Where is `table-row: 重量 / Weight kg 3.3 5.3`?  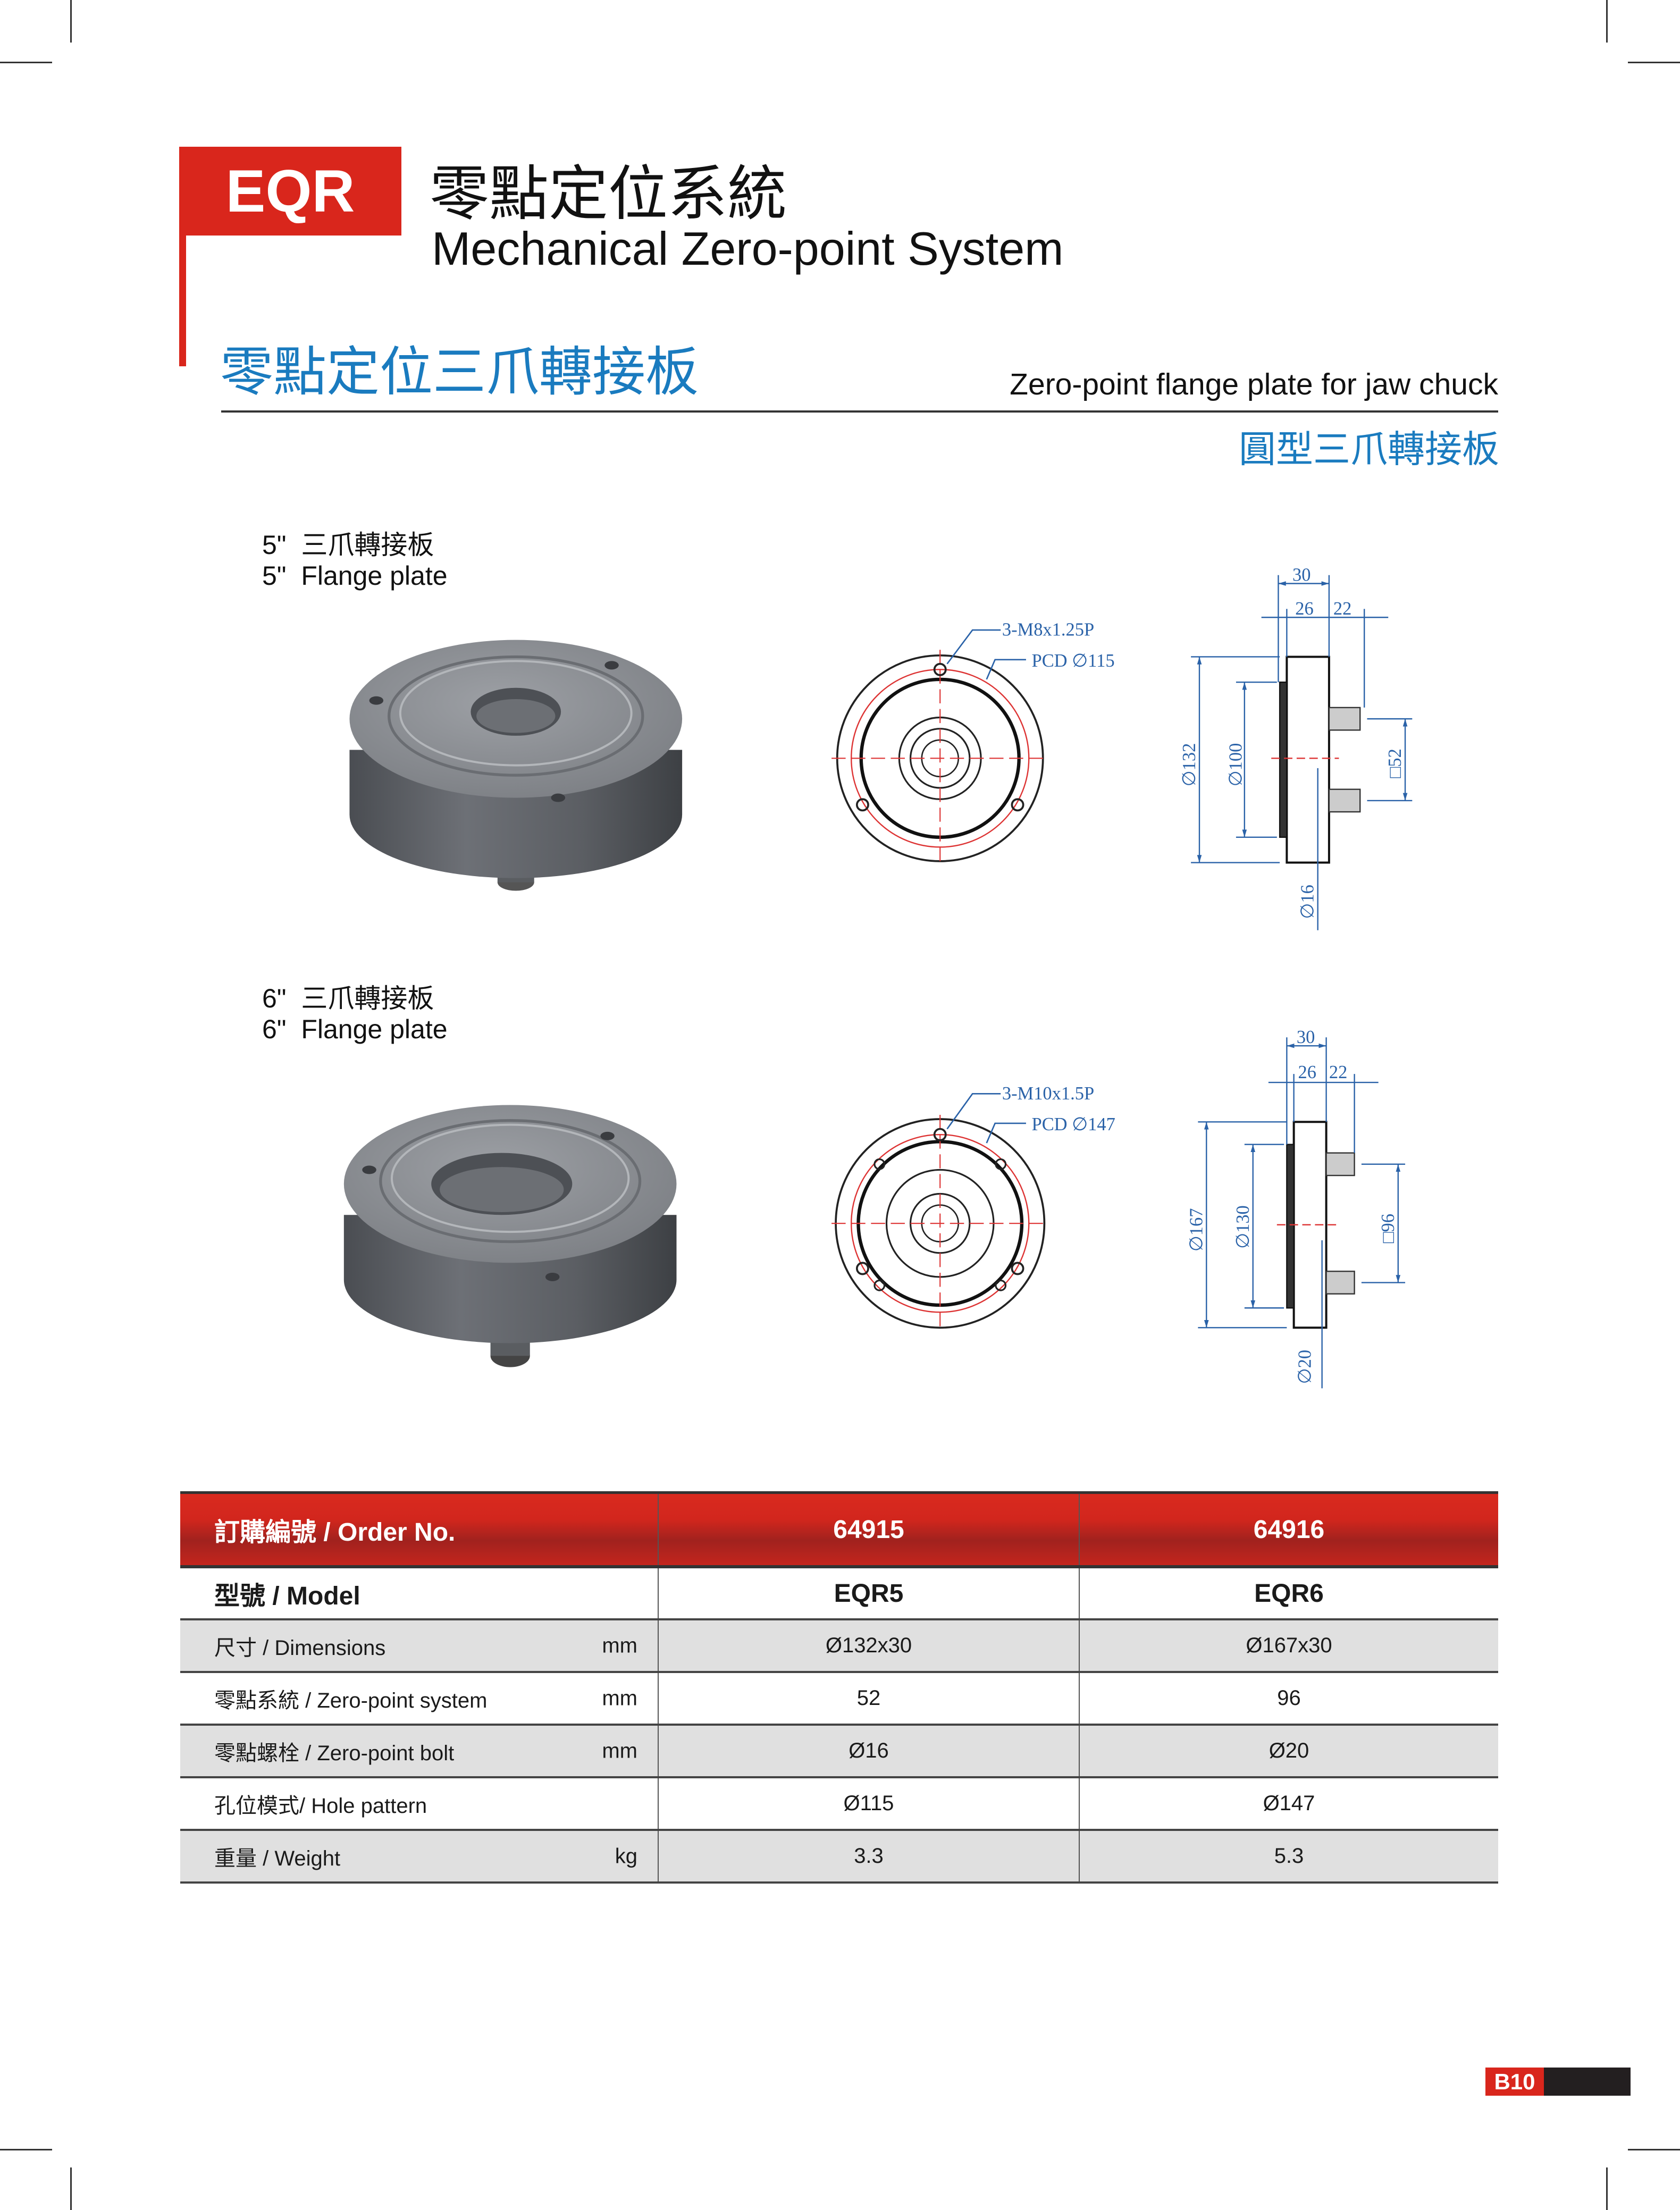
table-row: 重量 / Weight kg 3.3 5.3 is located at coordinates (839, 1857).